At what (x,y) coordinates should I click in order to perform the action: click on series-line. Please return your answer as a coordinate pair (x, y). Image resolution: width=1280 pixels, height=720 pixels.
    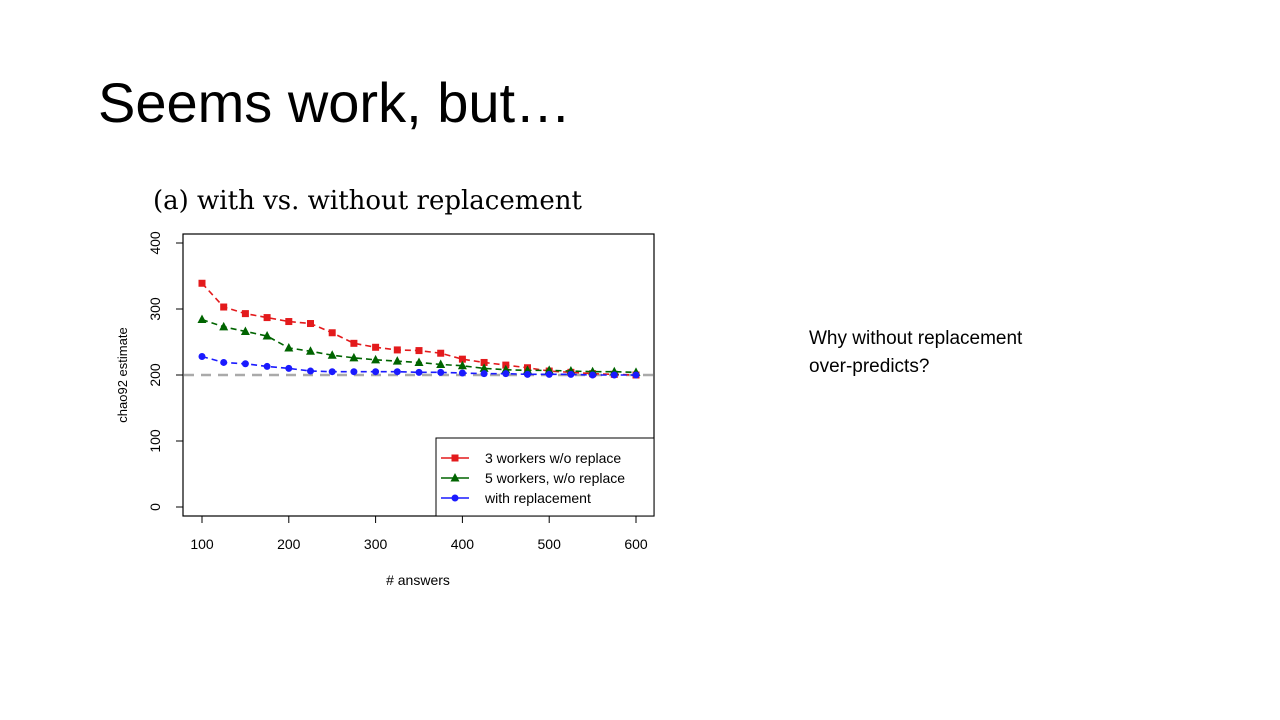
    Looking at the image, I should click on (418, 365).